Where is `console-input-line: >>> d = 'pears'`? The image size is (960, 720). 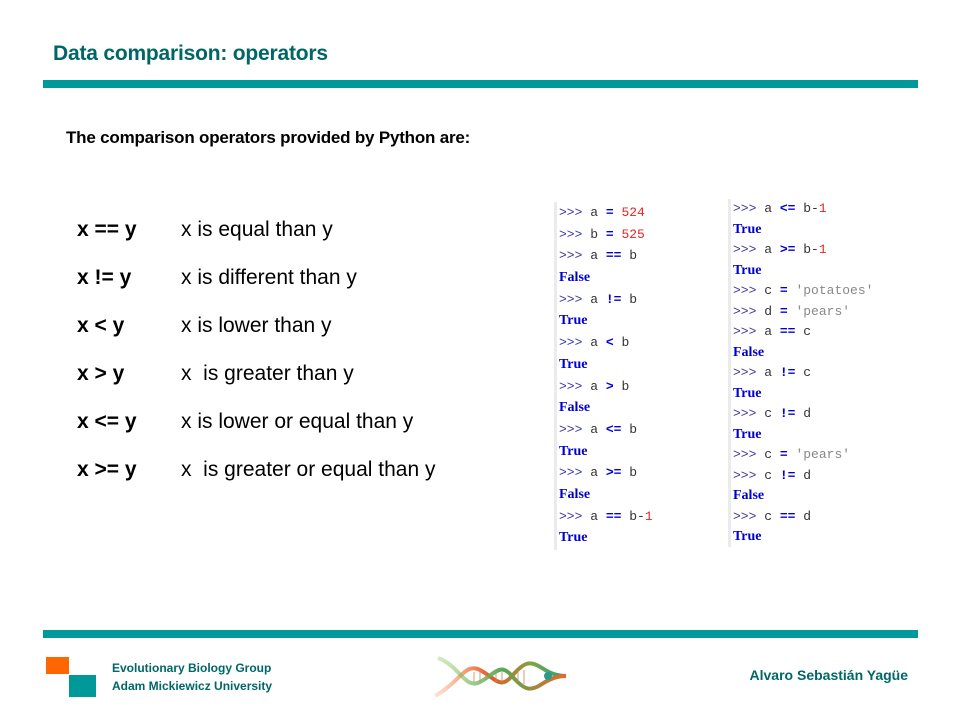 console-input-line: >>> d = 'pears' is located at coordinates (803, 312).